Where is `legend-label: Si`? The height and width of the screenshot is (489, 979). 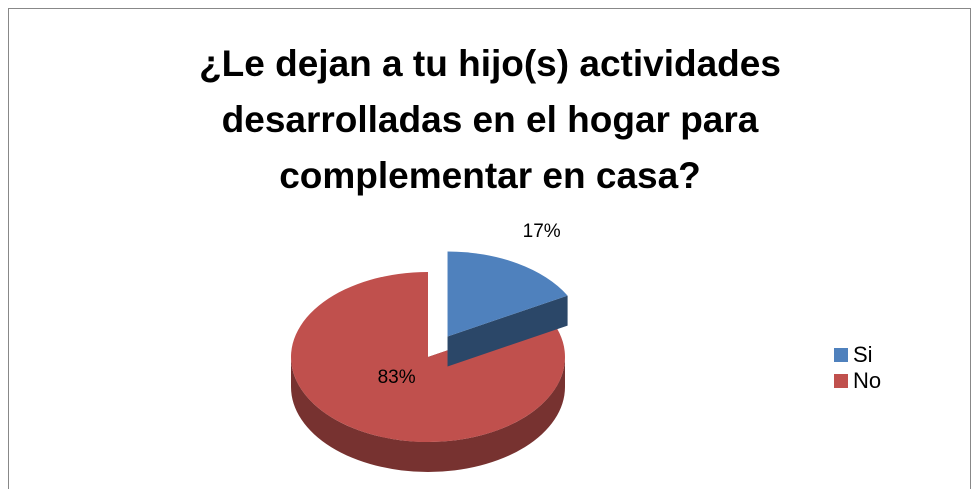 legend-label: Si is located at coordinates (863, 354).